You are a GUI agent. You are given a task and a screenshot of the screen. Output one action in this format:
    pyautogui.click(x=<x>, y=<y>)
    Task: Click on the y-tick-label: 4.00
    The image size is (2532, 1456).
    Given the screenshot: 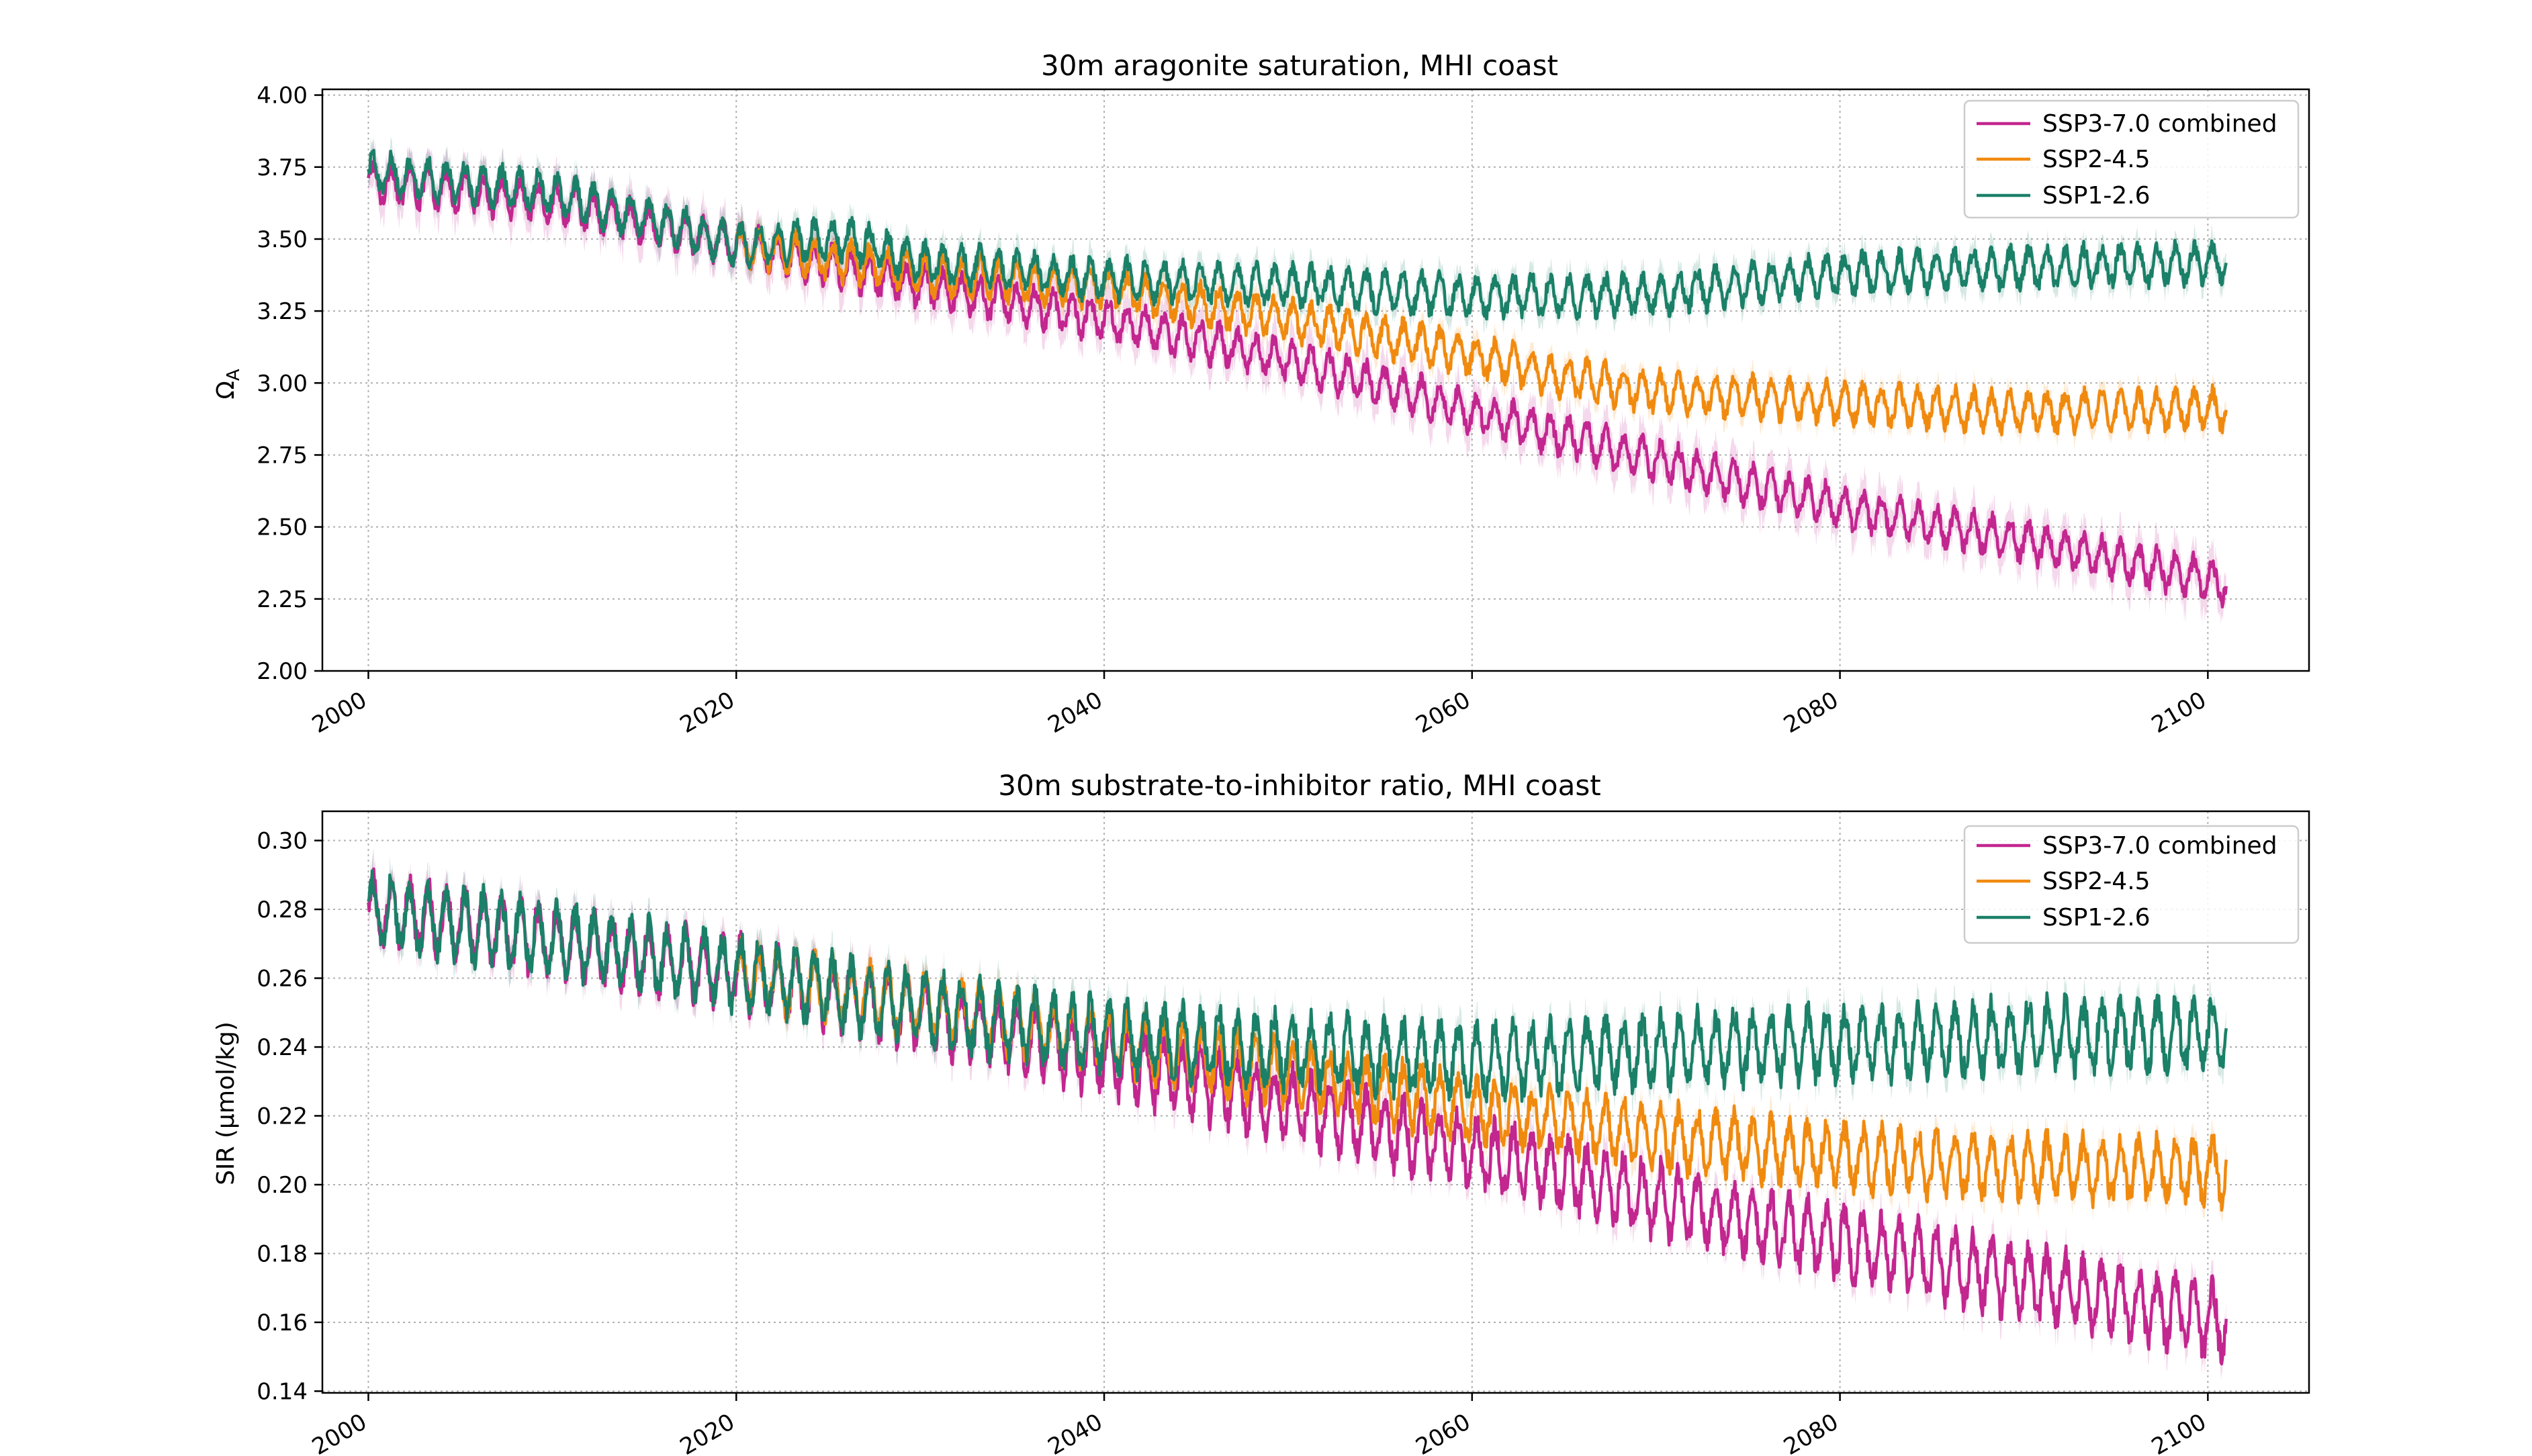 What is the action you would take?
    pyautogui.click(x=283, y=96)
    